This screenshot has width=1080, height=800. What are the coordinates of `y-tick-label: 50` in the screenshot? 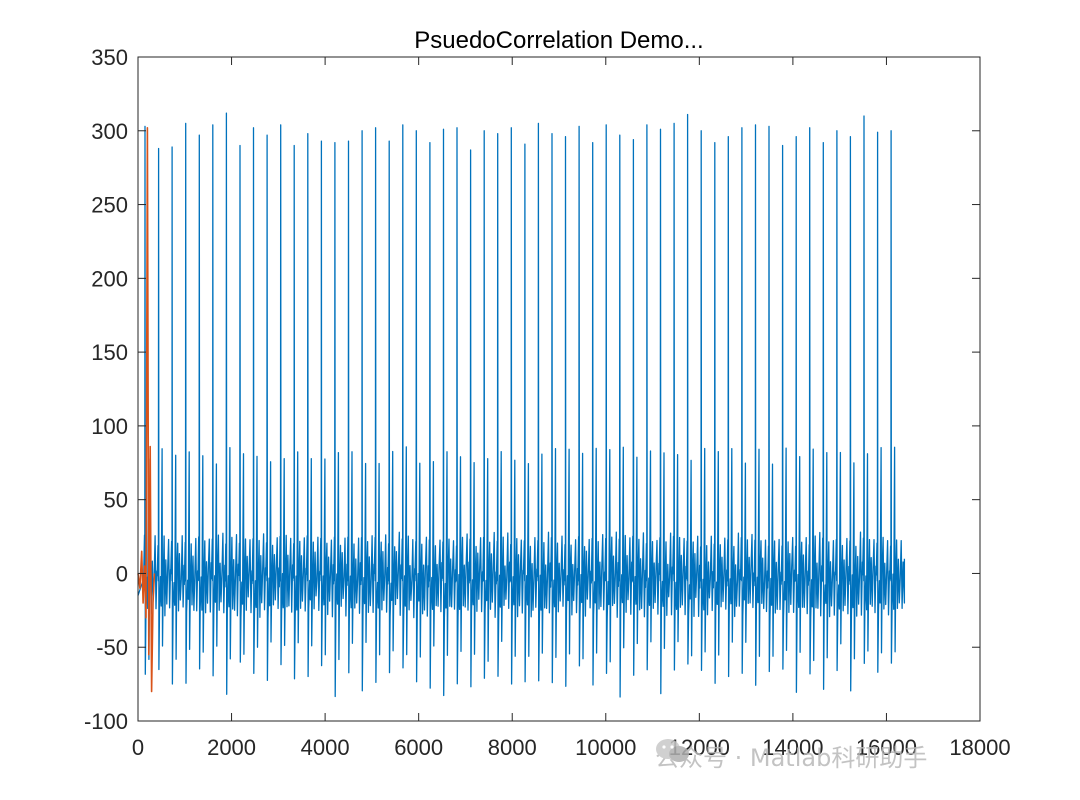 It's located at (116, 500).